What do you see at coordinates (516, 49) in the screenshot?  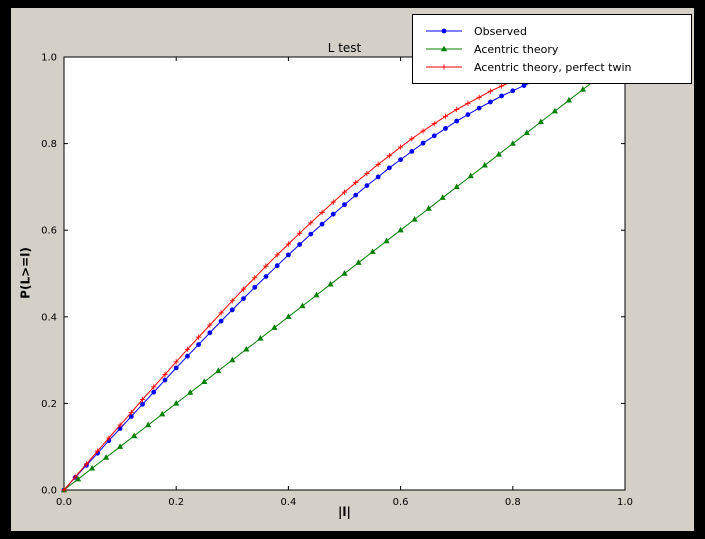 I see `legend-label-acentric-theory: Acentric theory` at bounding box center [516, 49].